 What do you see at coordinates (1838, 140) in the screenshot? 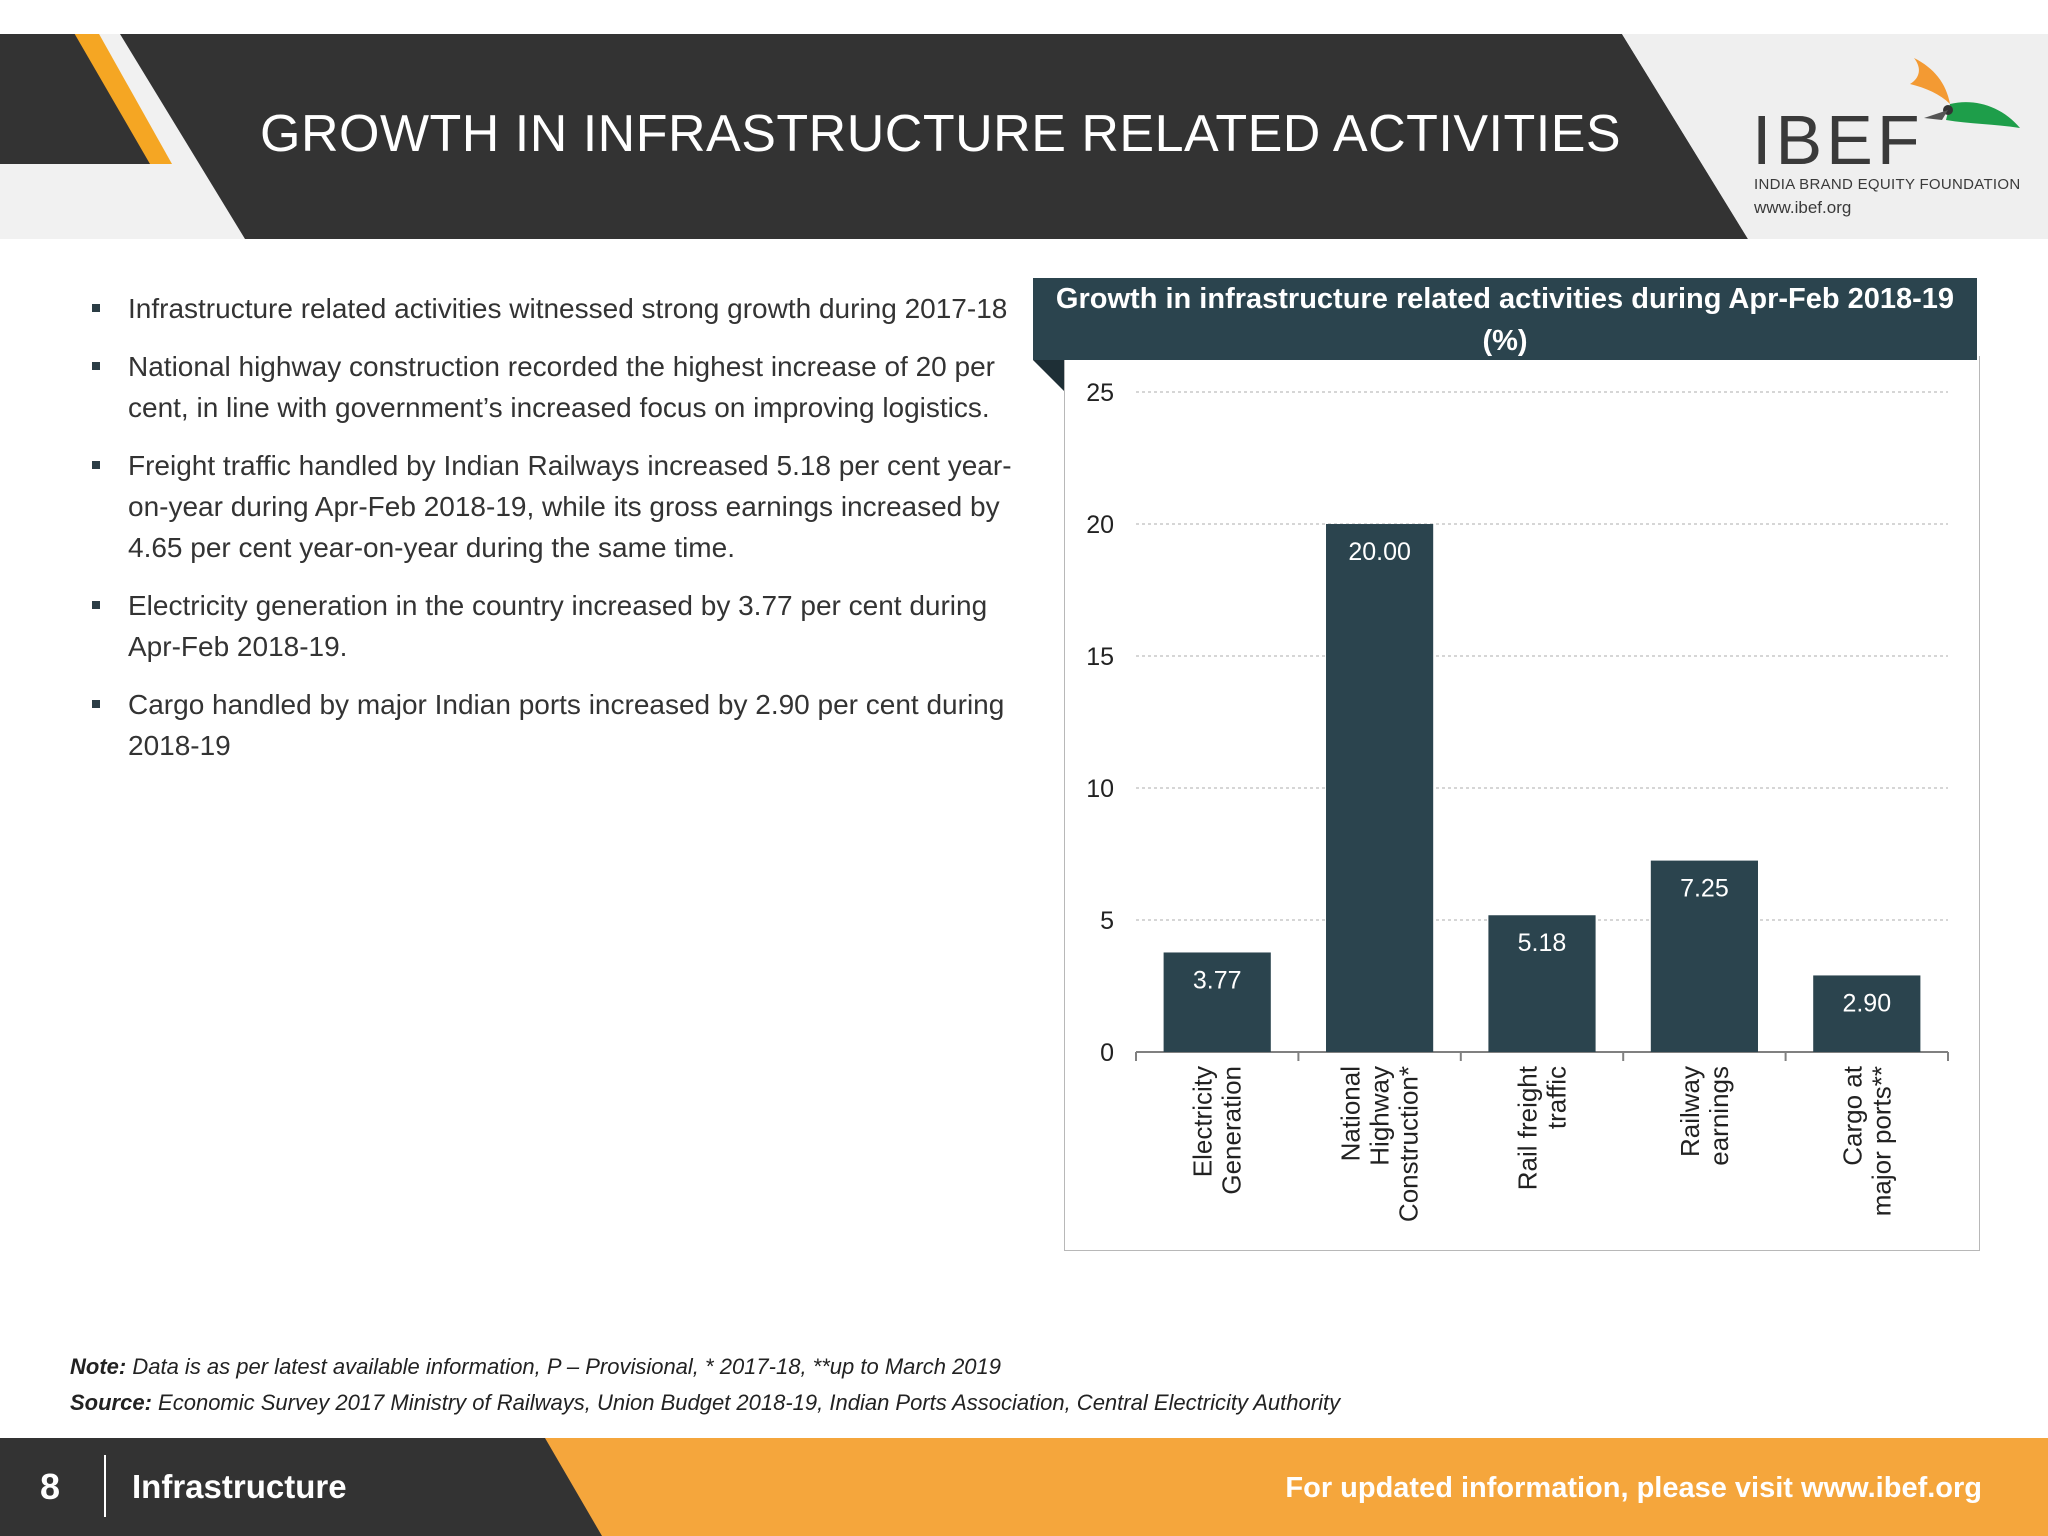
I see `logo-wordmark: IBEF` at bounding box center [1838, 140].